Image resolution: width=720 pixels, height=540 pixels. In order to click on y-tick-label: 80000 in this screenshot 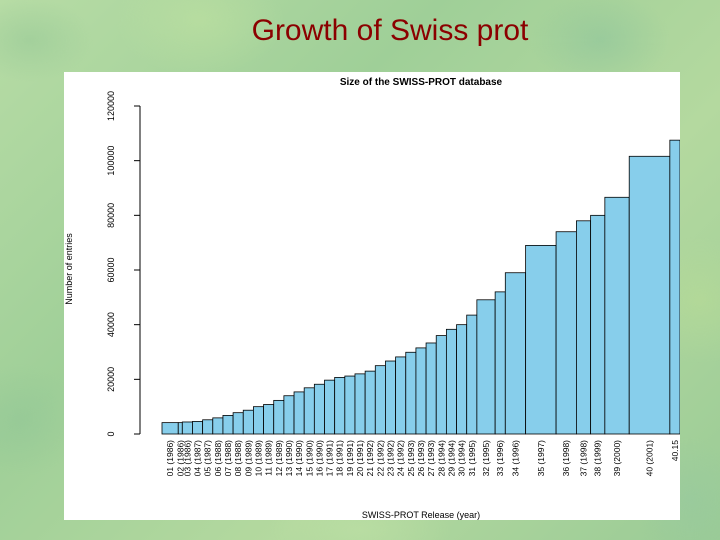, I will do `click(111, 215)`.